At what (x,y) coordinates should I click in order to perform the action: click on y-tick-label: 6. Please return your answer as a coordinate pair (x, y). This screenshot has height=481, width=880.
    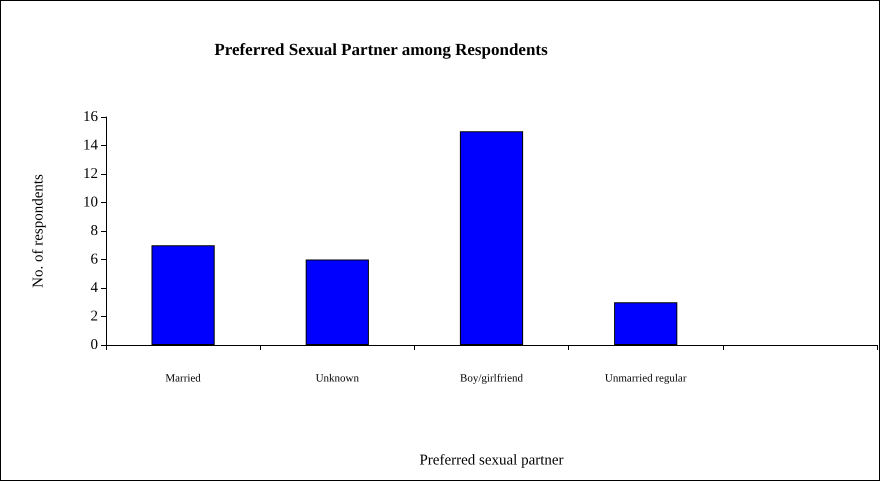
    Looking at the image, I should click on (94, 260).